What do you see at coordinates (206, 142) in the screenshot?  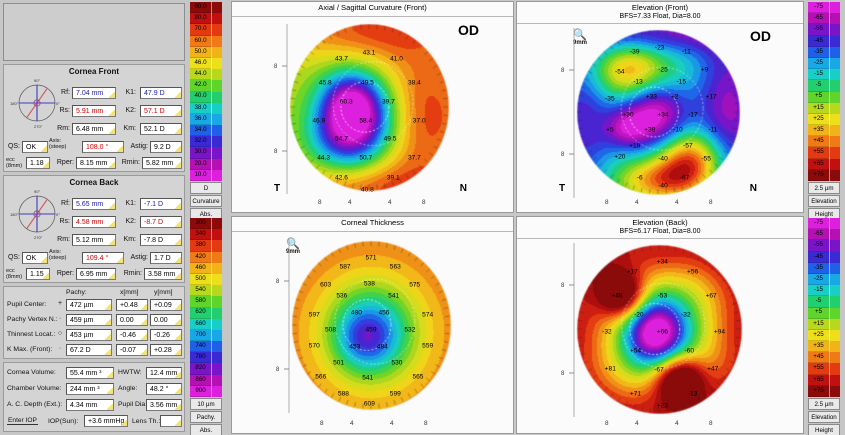 I see `scale-step: 32.0` at bounding box center [206, 142].